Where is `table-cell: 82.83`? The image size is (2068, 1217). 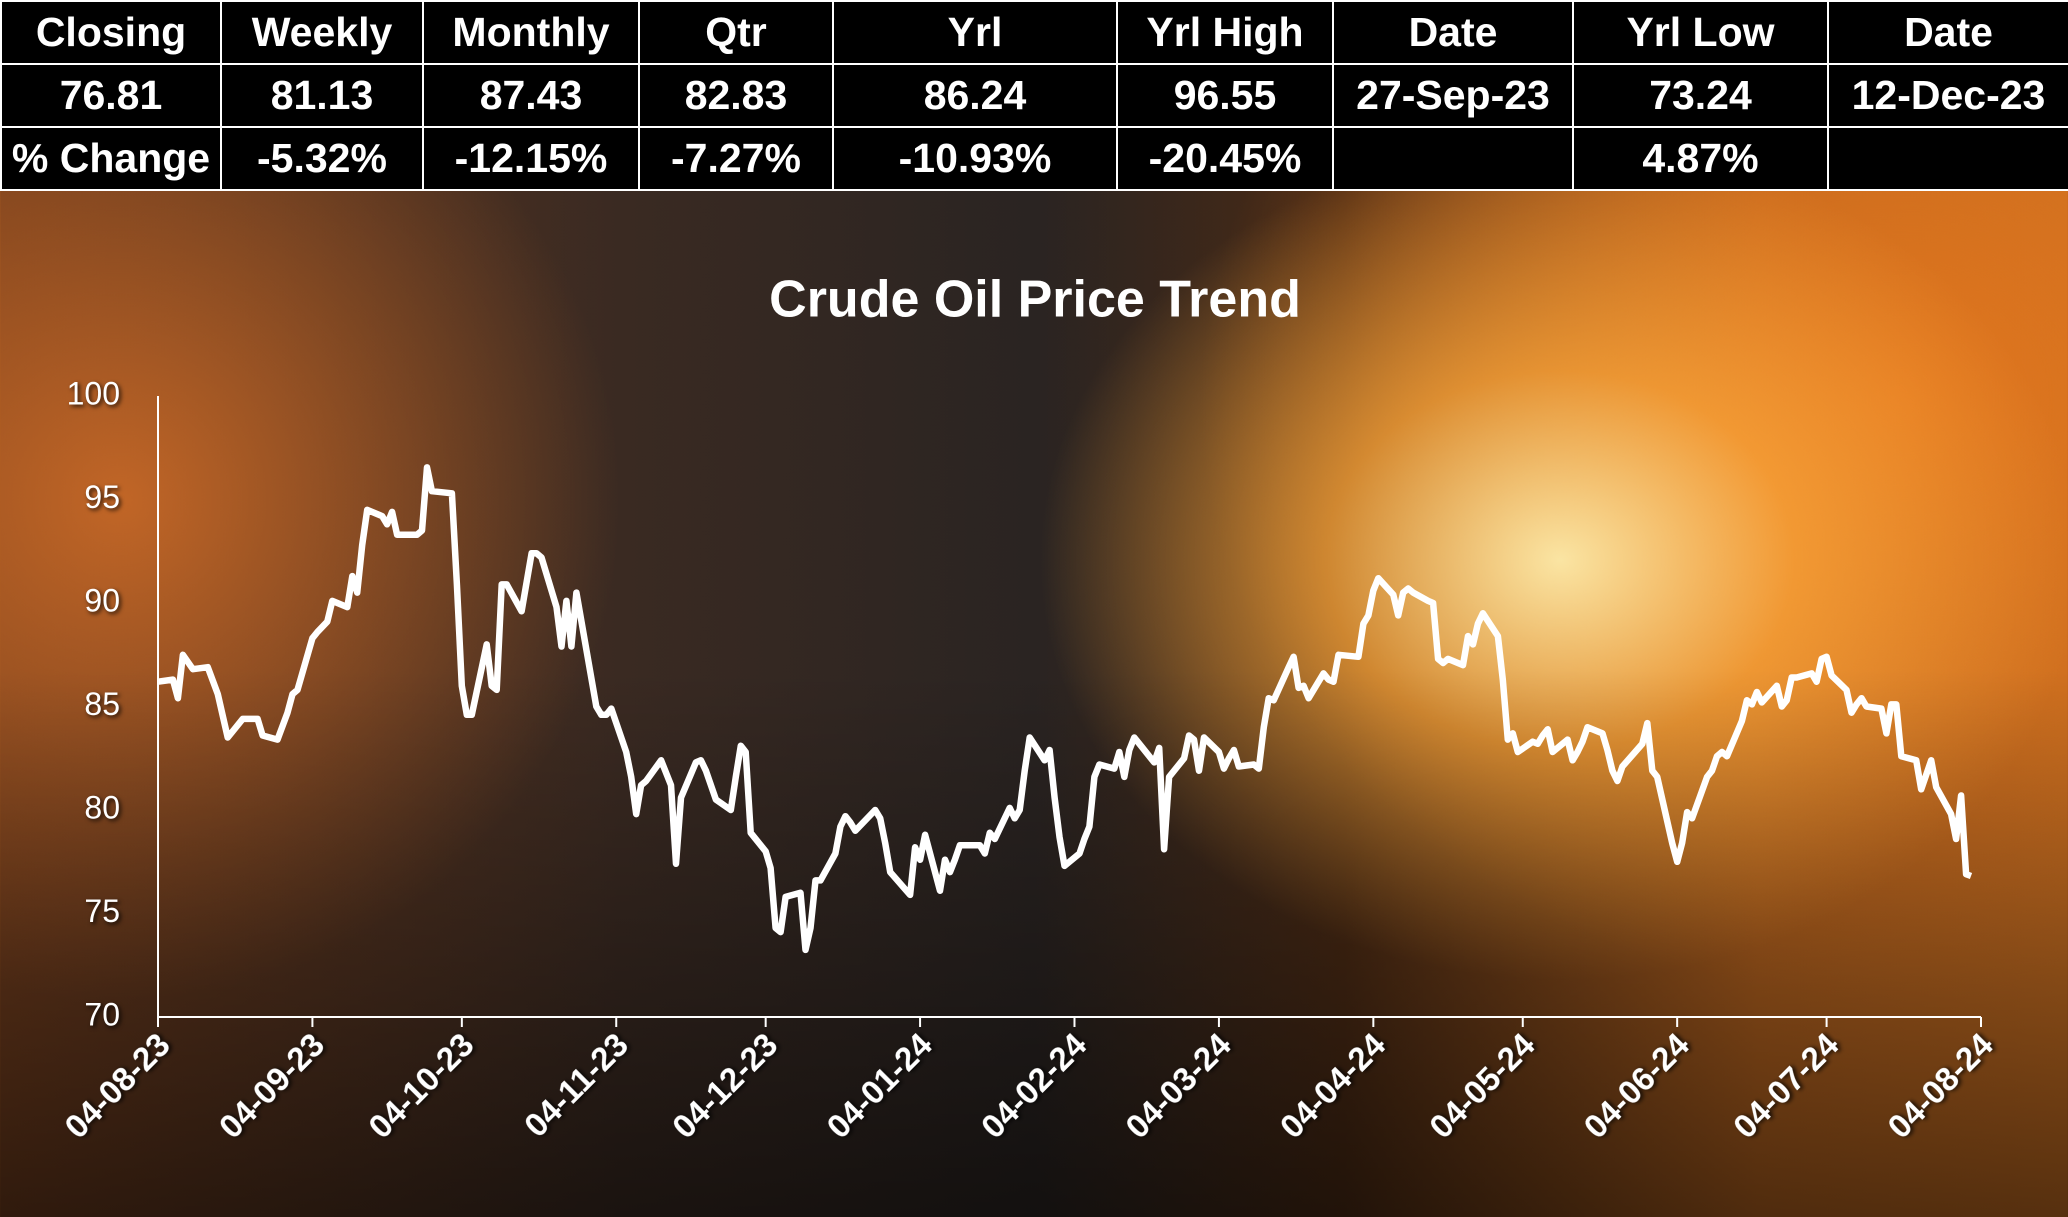
table-cell: 82.83 is located at coordinates (736, 95).